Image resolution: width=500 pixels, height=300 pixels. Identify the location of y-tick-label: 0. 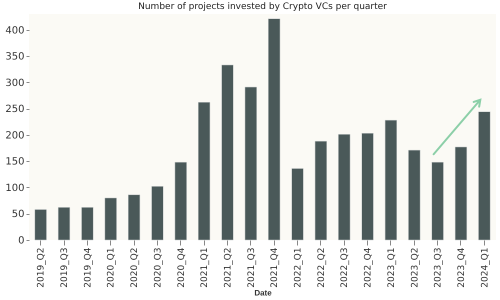
(21, 241).